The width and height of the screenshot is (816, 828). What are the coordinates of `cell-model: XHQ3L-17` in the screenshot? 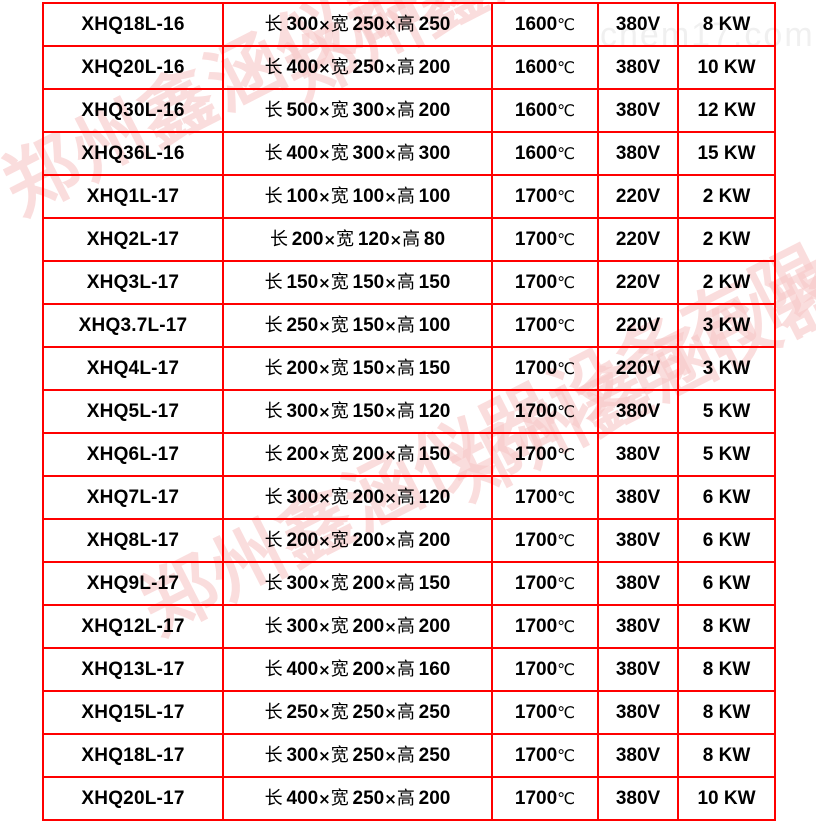 It's located at (133, 282).